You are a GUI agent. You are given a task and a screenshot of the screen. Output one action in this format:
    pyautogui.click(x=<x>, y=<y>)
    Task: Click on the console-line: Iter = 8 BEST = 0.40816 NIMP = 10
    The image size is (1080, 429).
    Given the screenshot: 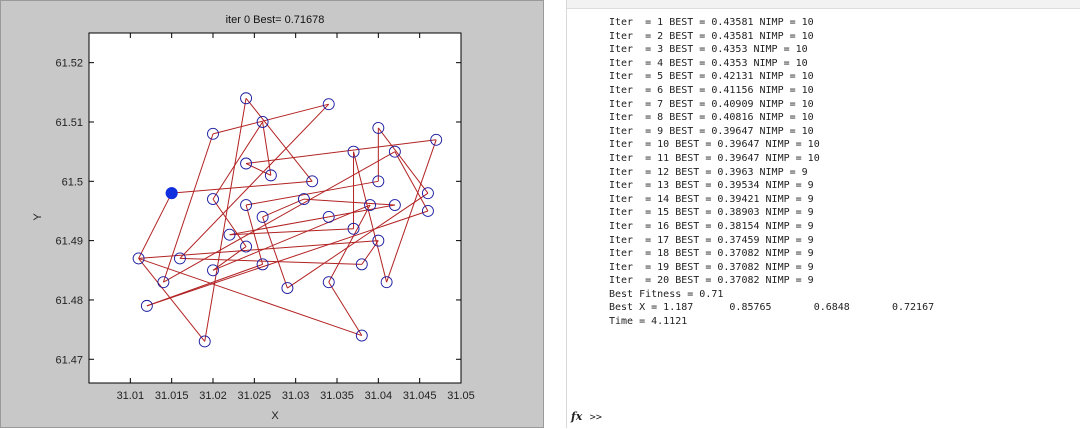 What is the action you would take?
    pyautogui.click(x=711, y=118)
    